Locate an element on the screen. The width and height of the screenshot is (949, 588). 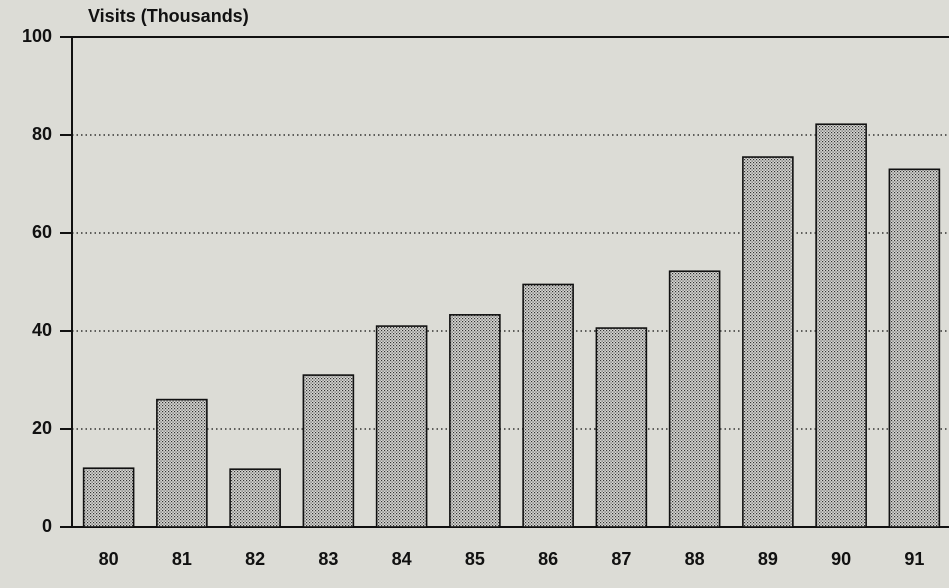
x-tick-label: 81 is located at coordinates (182, 559).